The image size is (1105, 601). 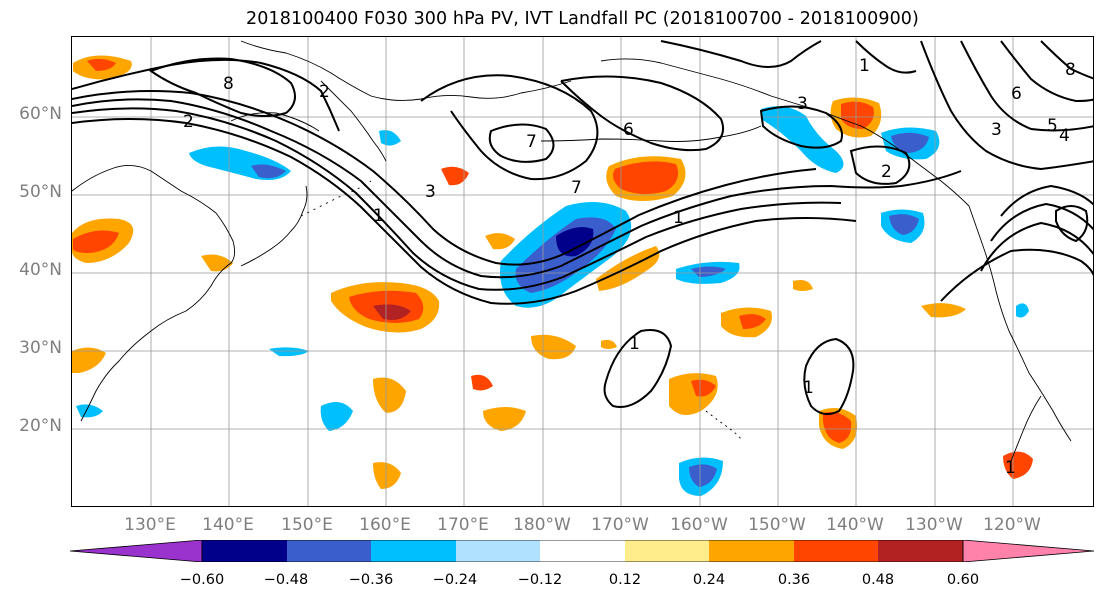 I want to click on contour-label: 5, so click(x=1052, y=126).